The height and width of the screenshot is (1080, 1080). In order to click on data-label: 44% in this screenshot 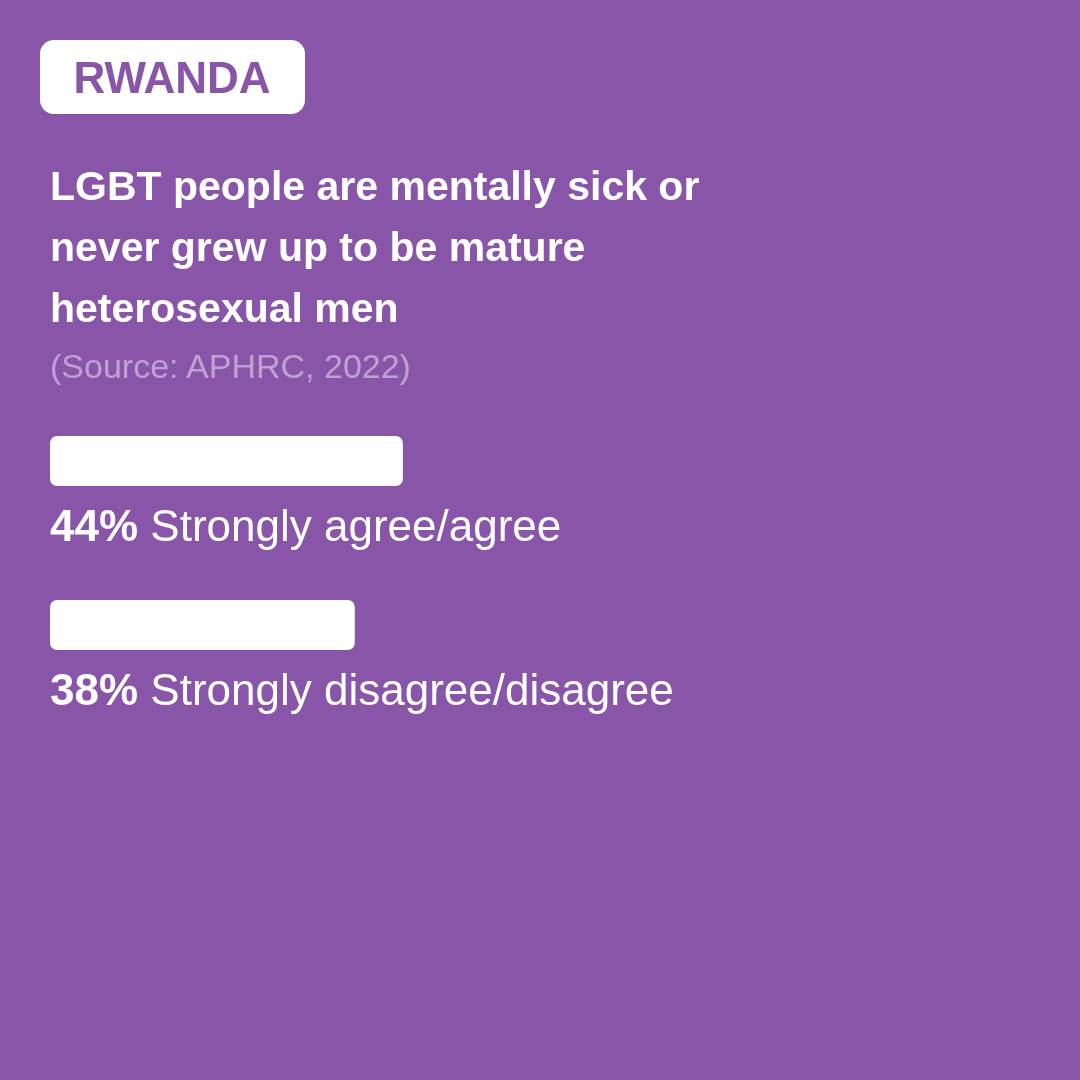, I will do `click(94, 525)`.